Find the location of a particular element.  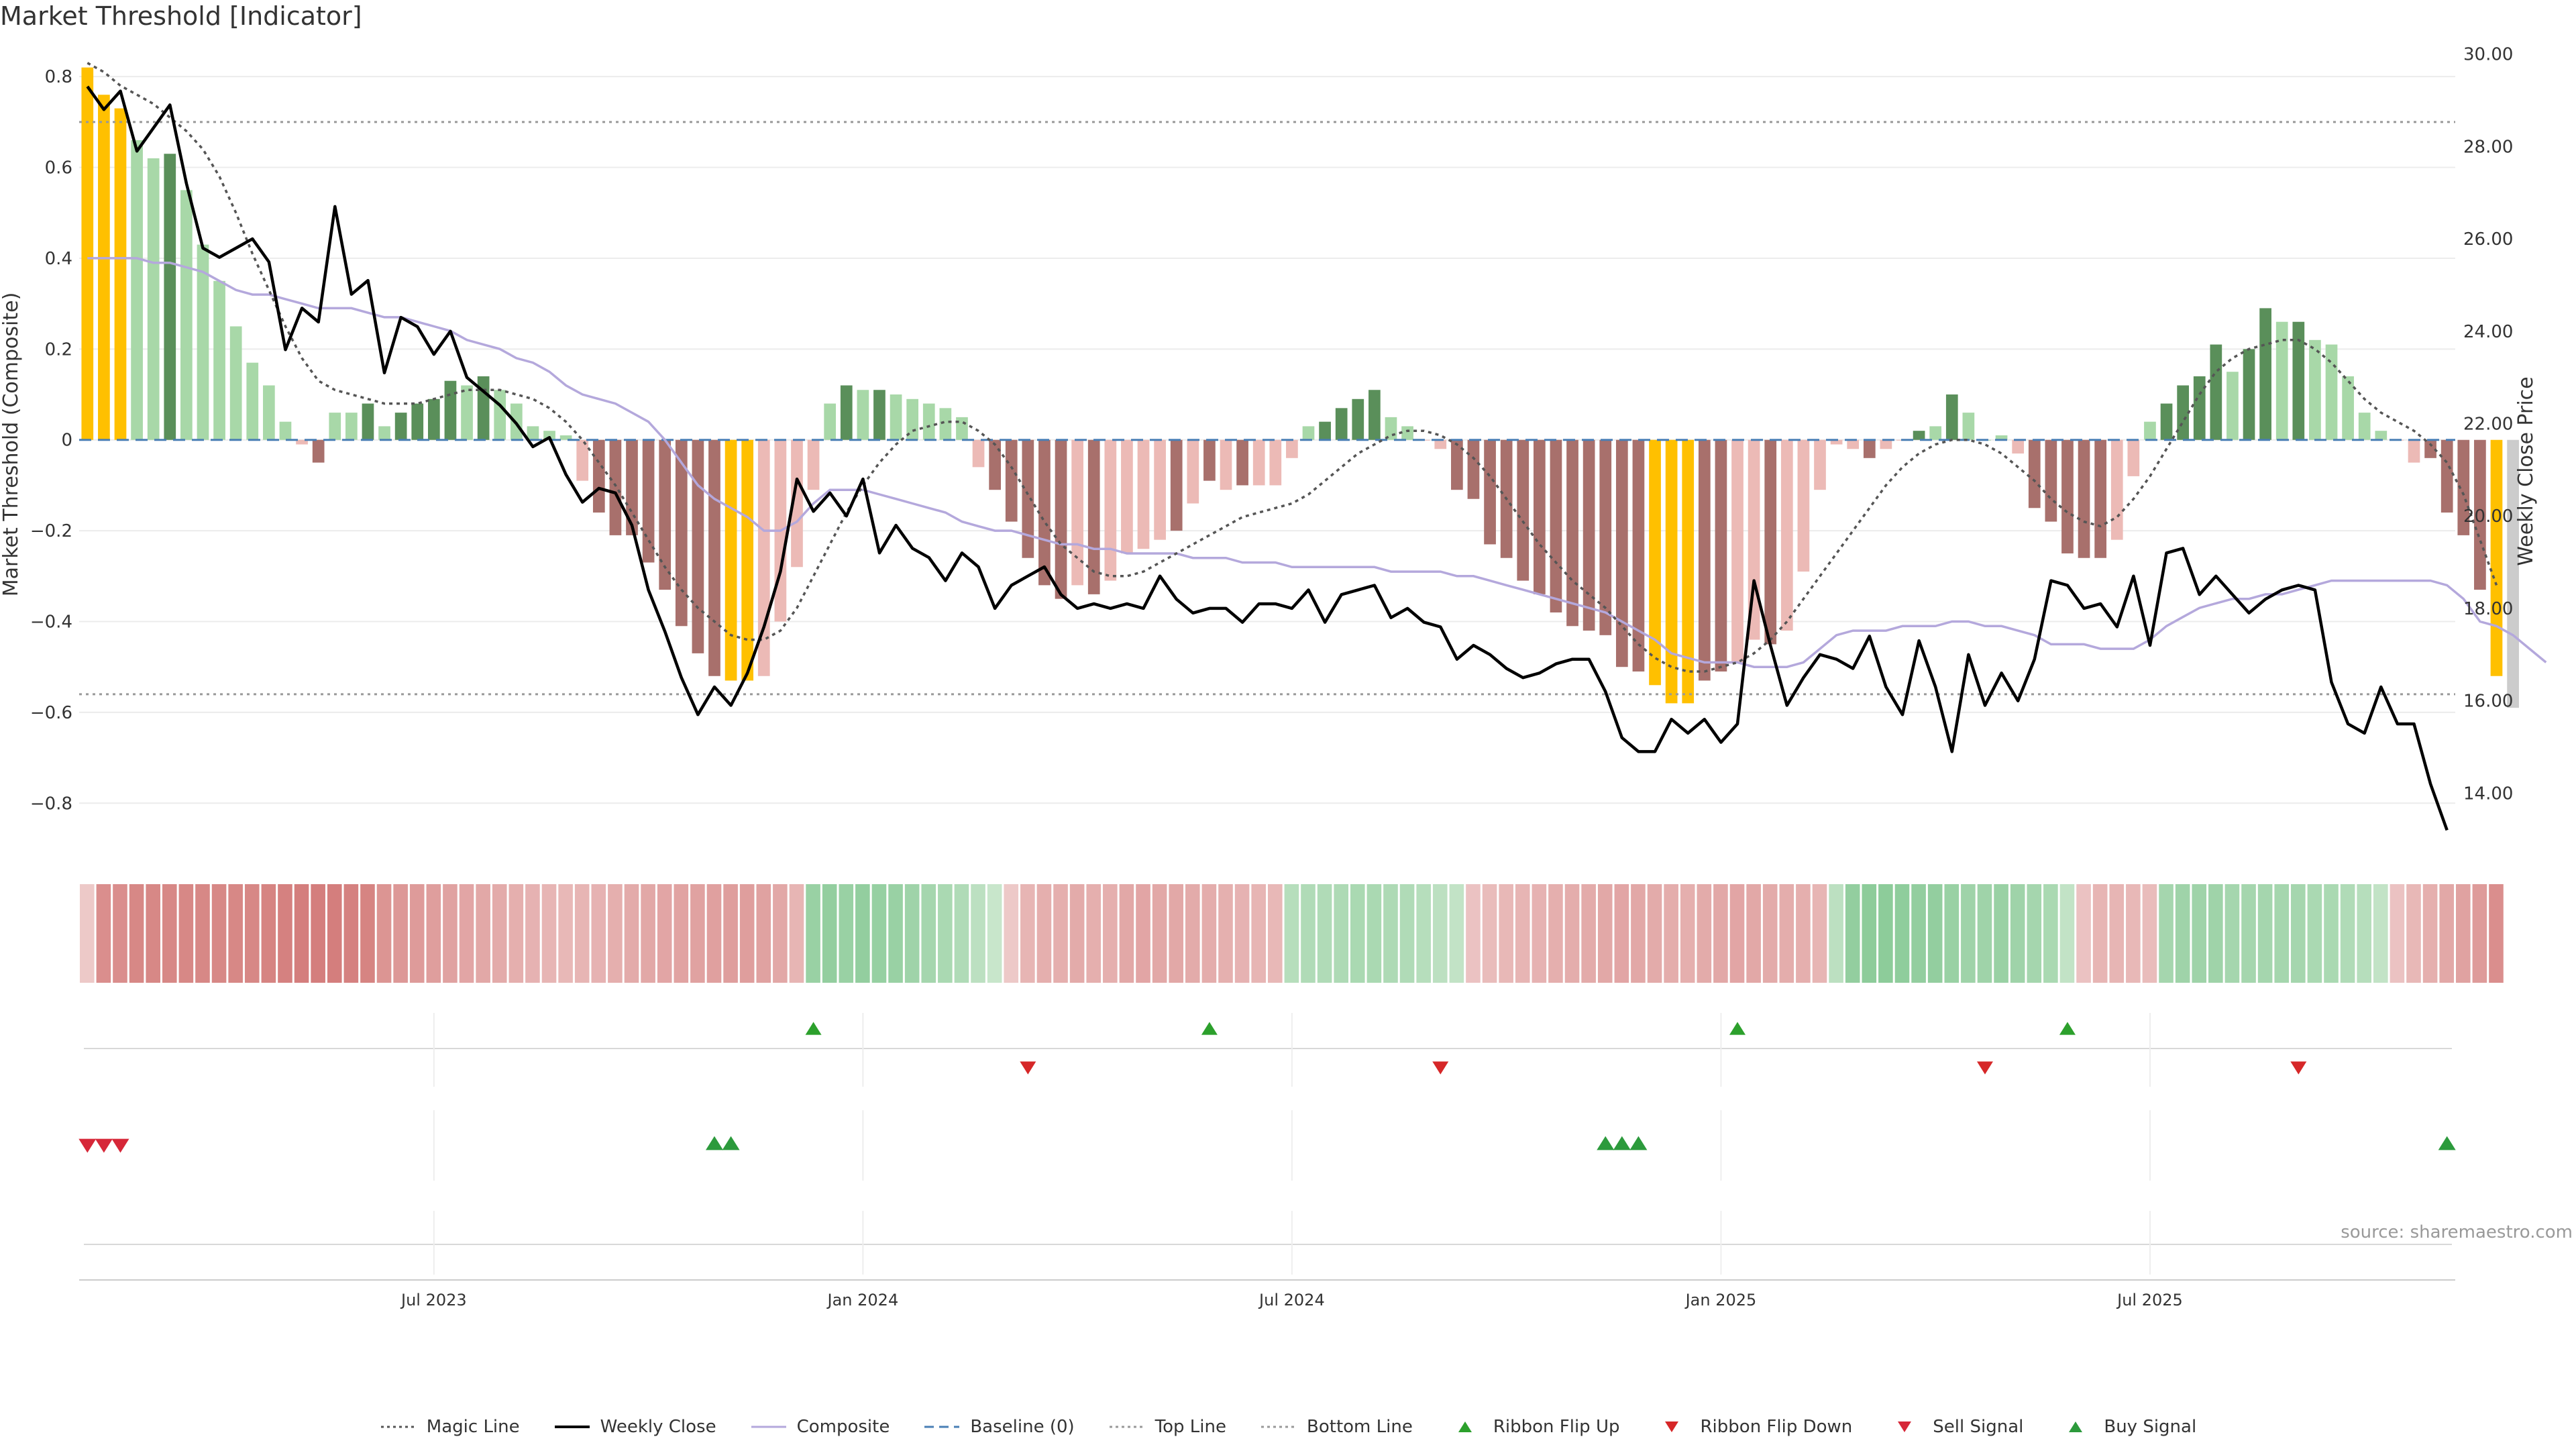

legend-item: Ribbon Flip Up is located at coordinates (1533, 1427).